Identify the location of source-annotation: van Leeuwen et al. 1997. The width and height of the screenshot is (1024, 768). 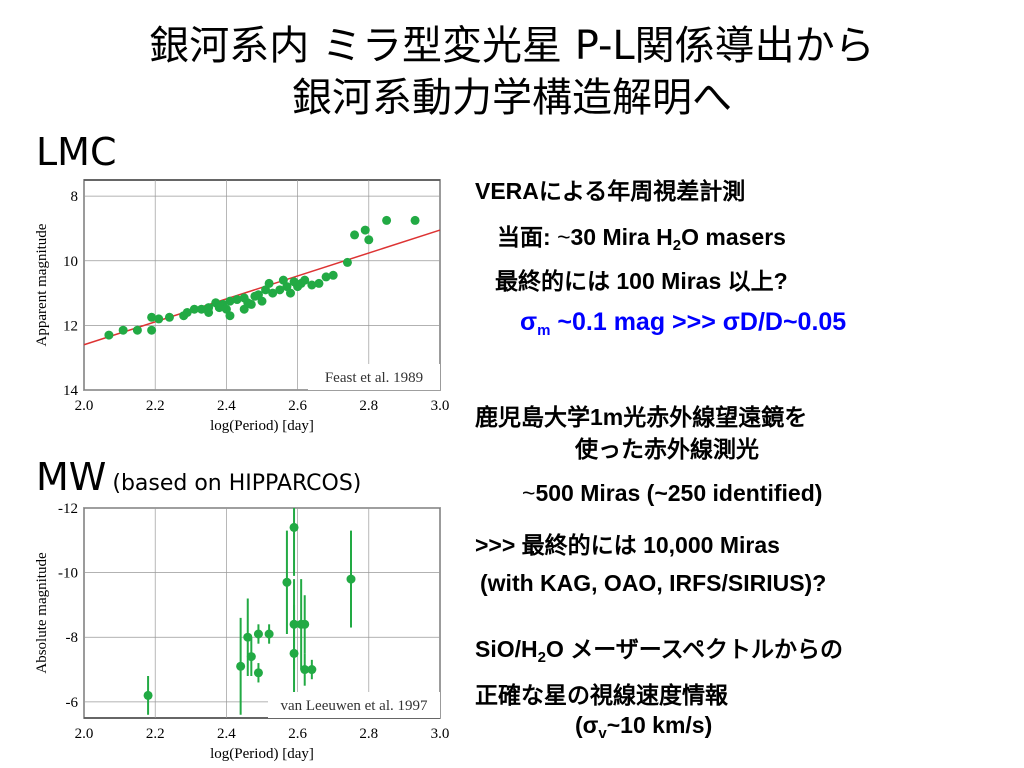
(354, 706).